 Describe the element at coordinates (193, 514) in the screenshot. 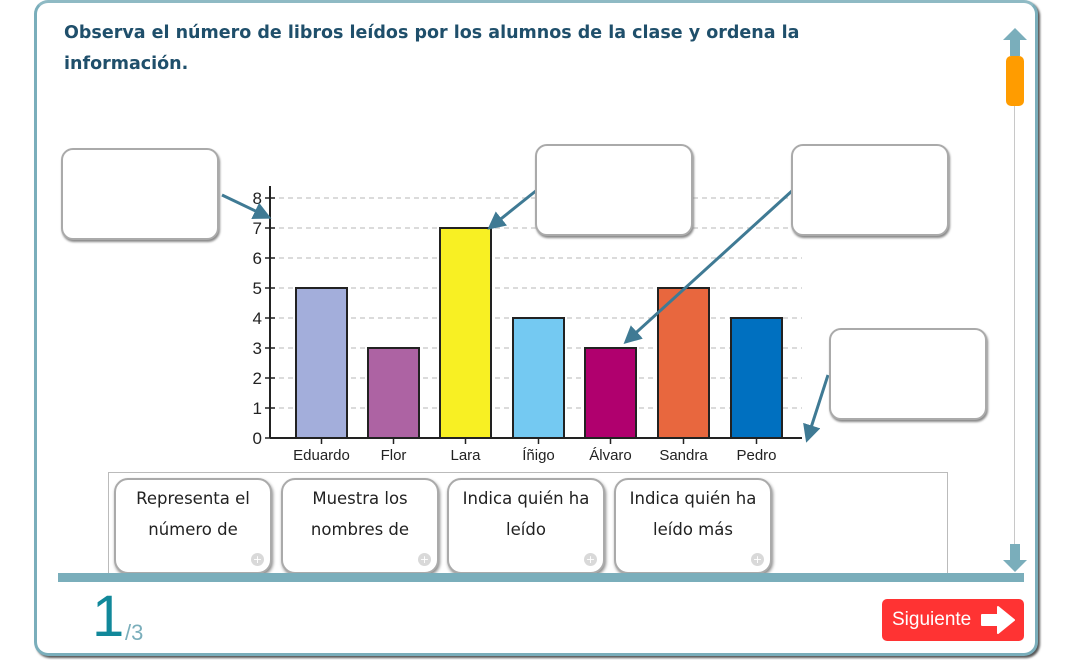

I see `card-label: Representa el número de` at that location.